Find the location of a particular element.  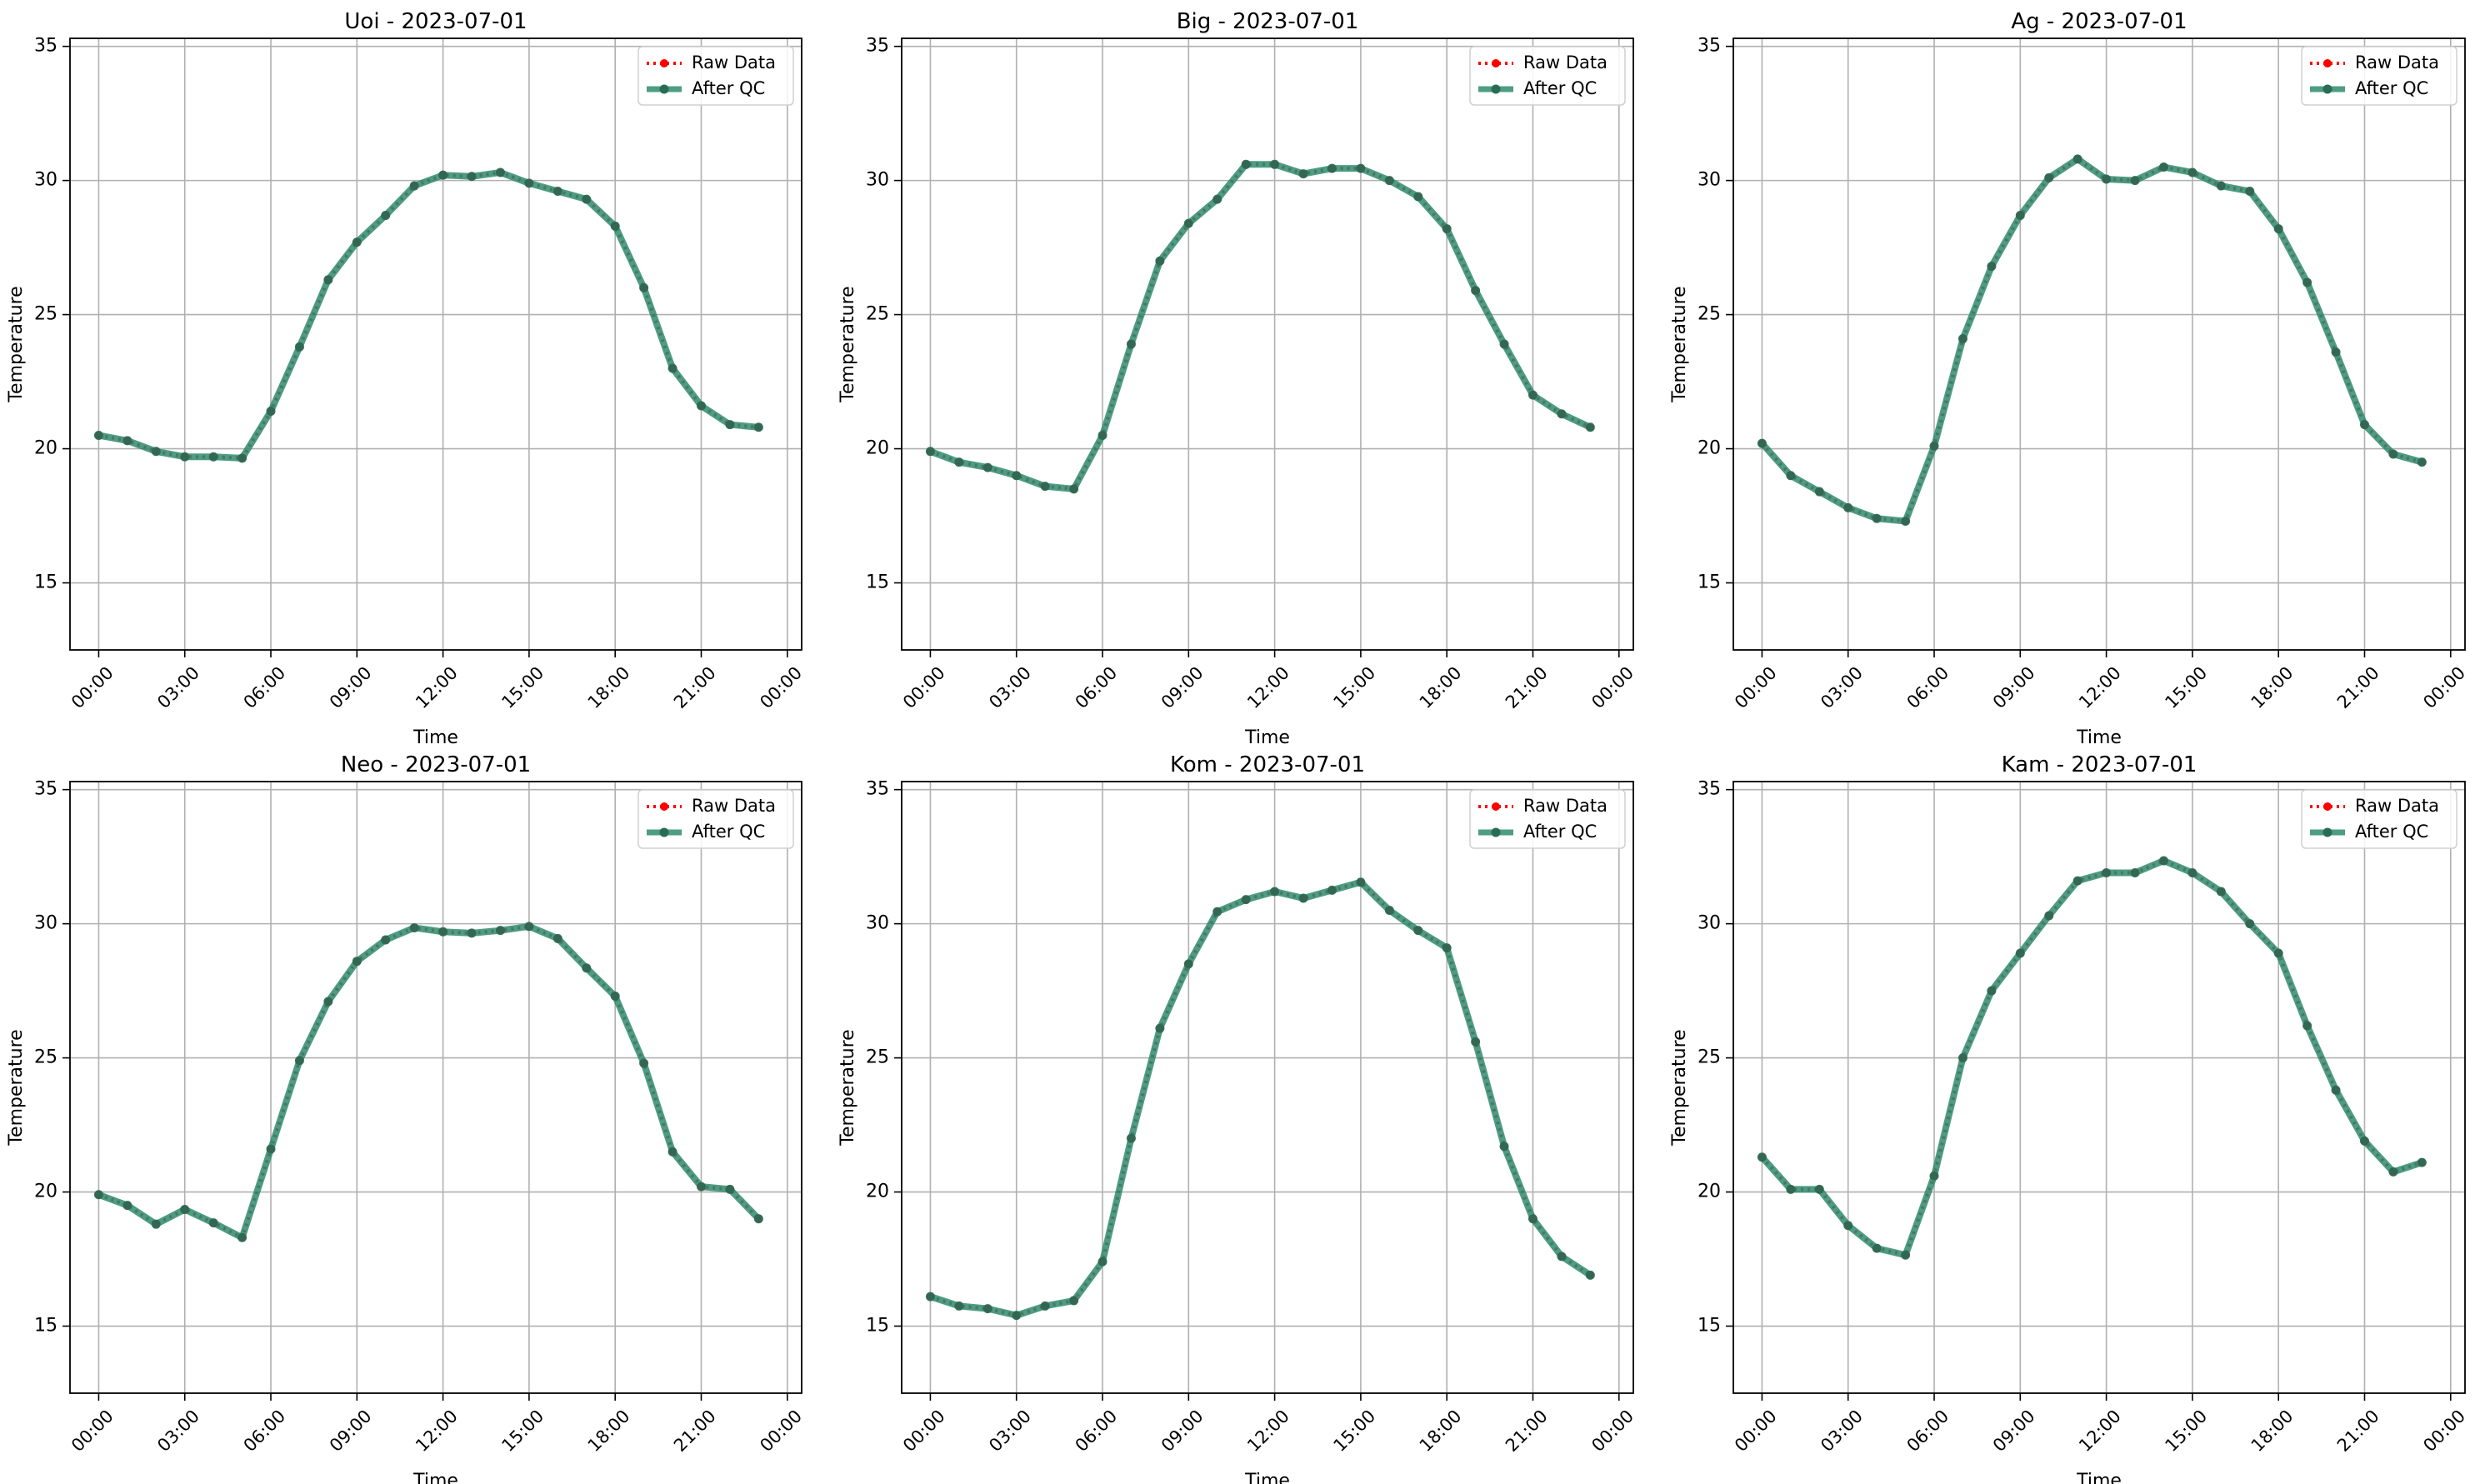

x-tick-label: 15:00 is located at coordinates (523, 687).